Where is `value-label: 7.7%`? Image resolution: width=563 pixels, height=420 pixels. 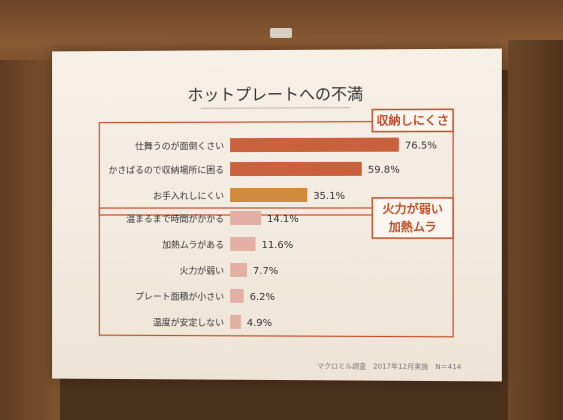
value-label: 7.7% is located at coordinates (265, 271).